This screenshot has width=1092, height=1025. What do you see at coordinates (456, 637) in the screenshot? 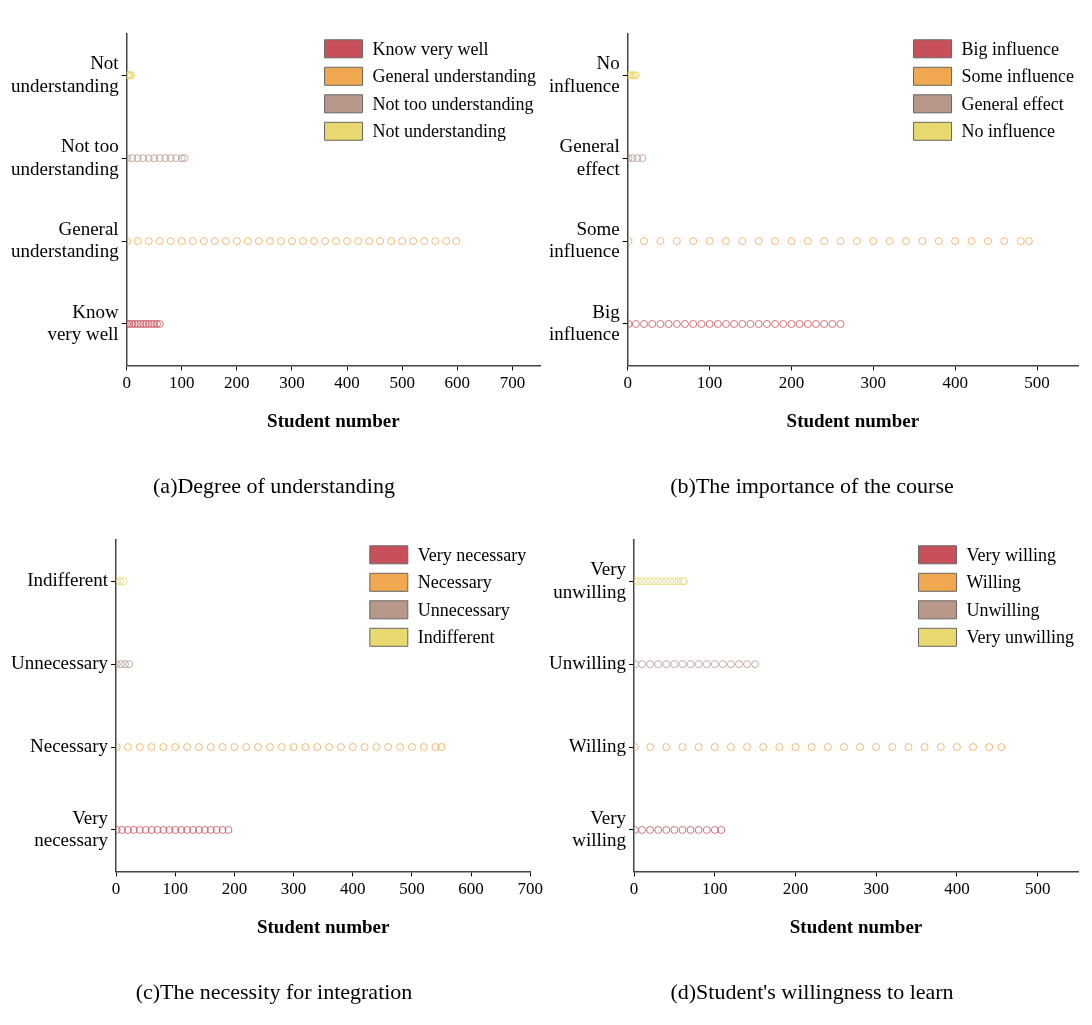
I see `legend-label: Indifferent` at bounding box center [456, 637].